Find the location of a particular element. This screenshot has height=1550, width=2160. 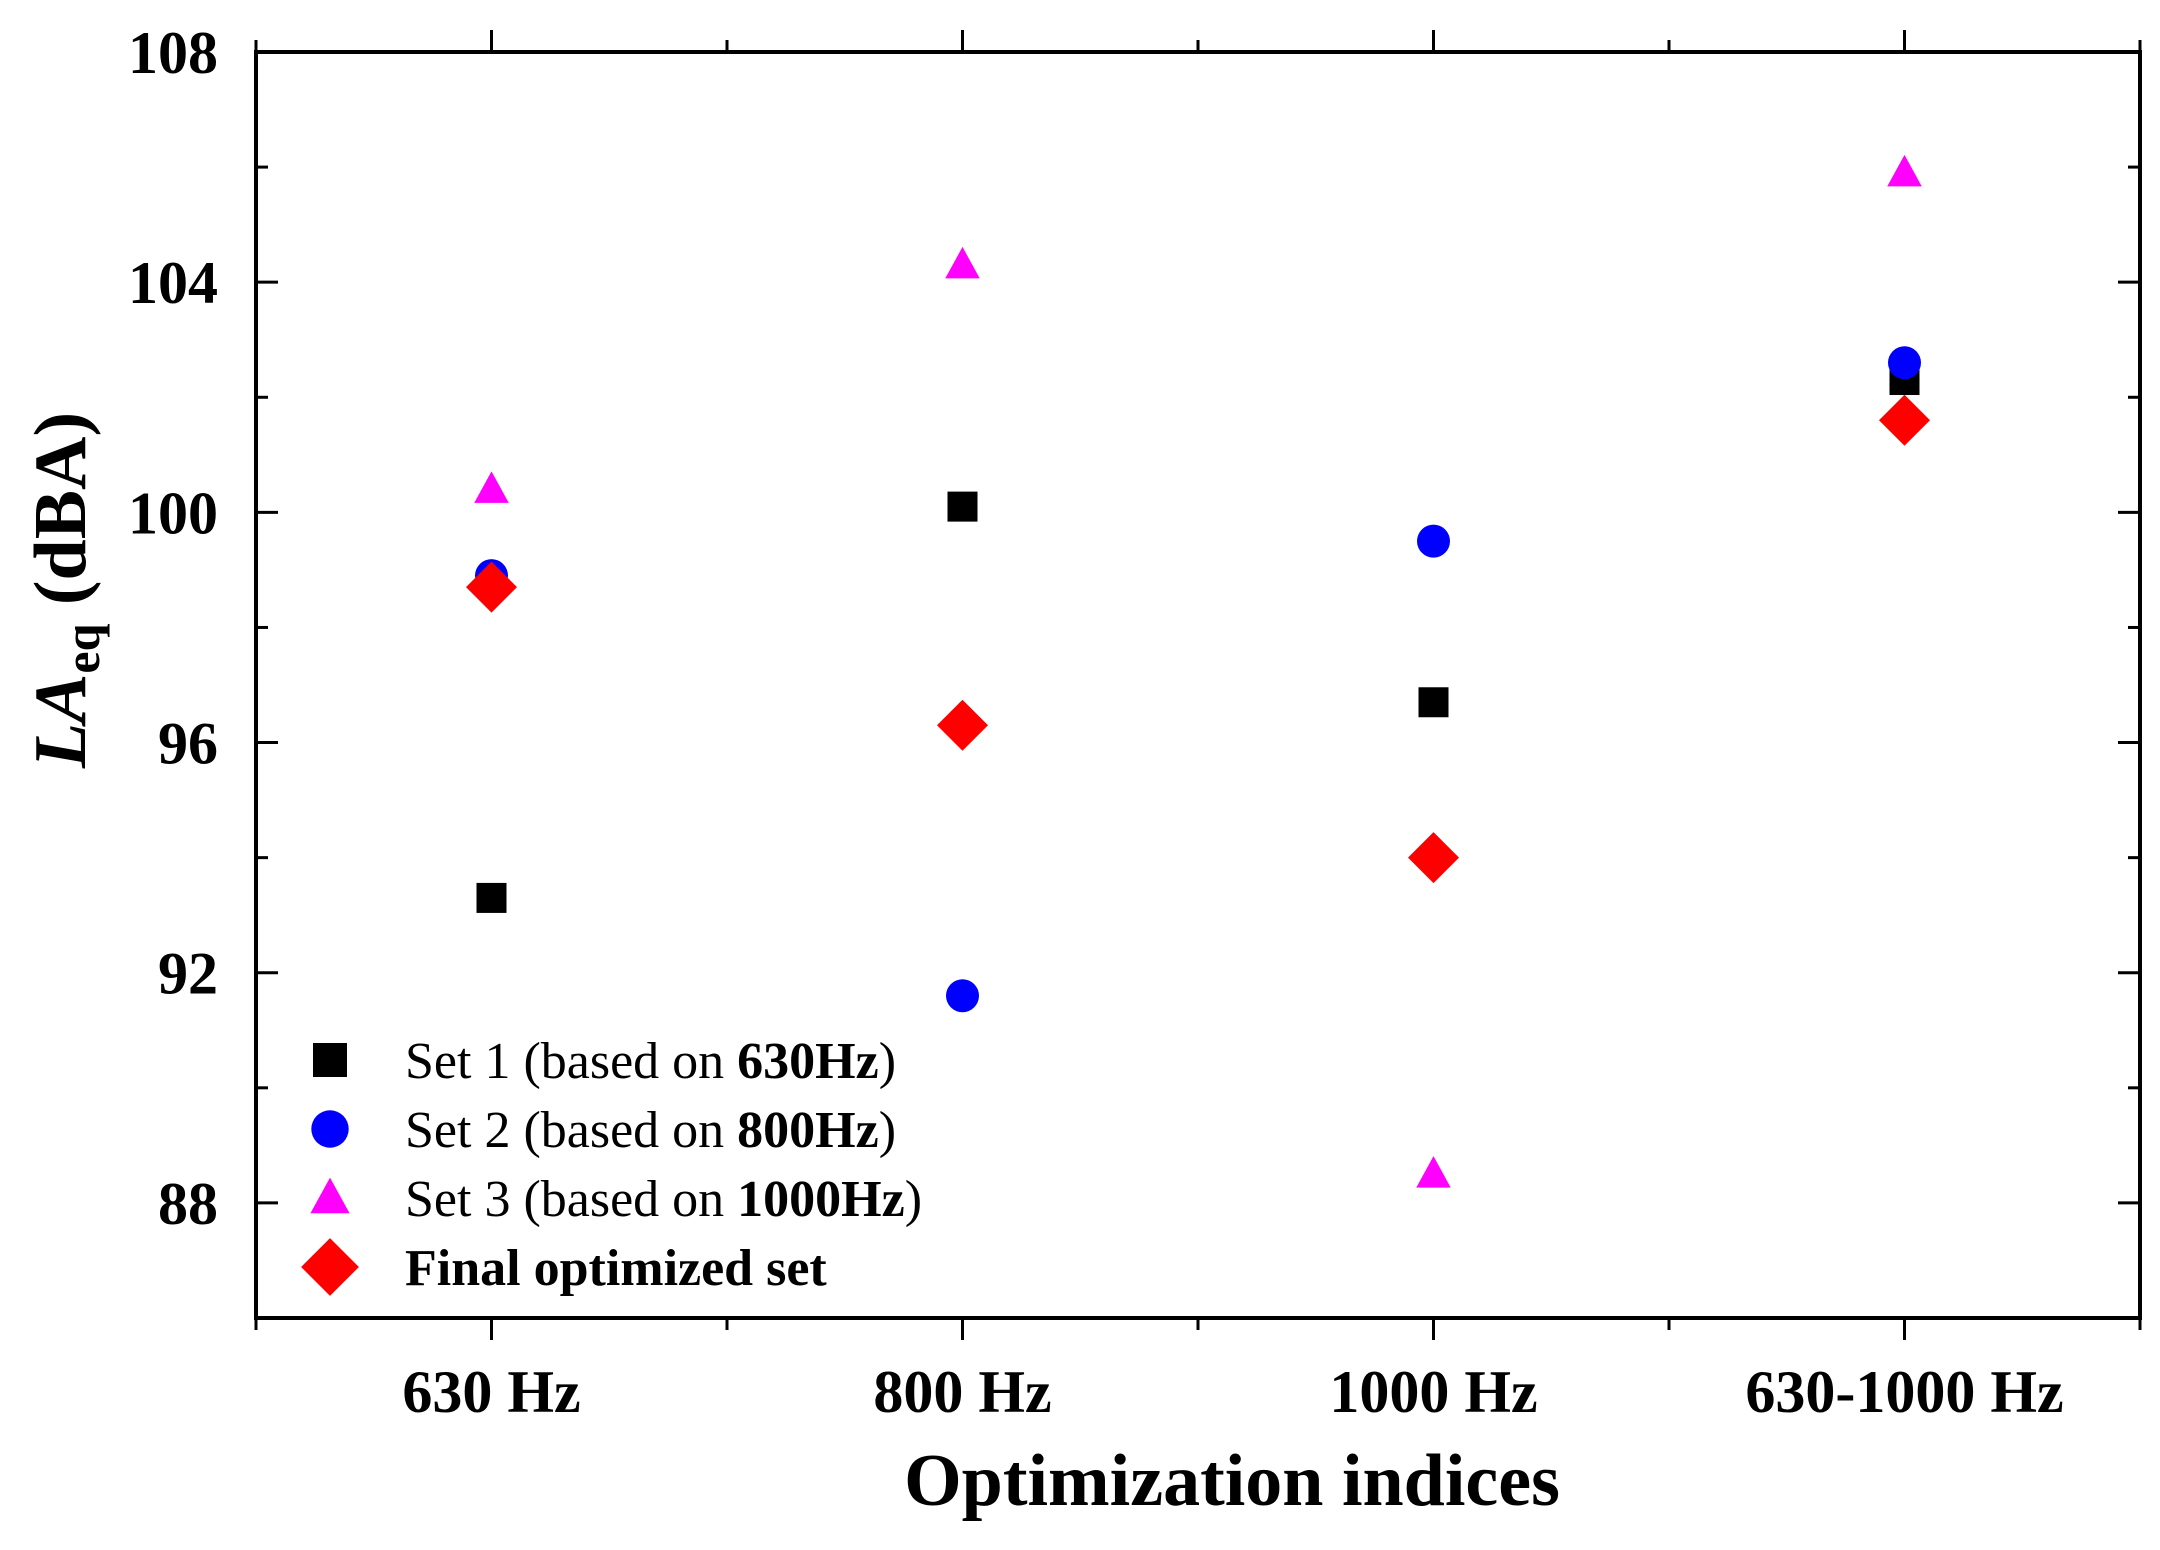

legend-label: Set 1 (based on 630Hz) is located at coordinates (650, 1061).